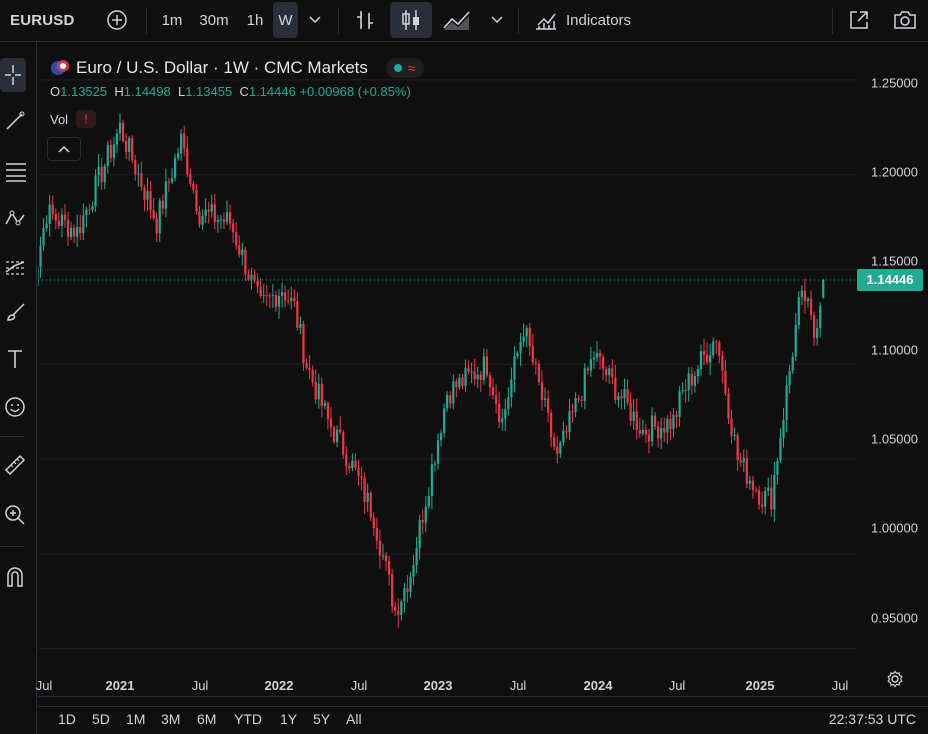 Image resolution: width=928 pixels, height=734 pixels. Describe the element at coordinates (599, 20) in the screenshot. I see `indicators-button: Indicators` at that location.